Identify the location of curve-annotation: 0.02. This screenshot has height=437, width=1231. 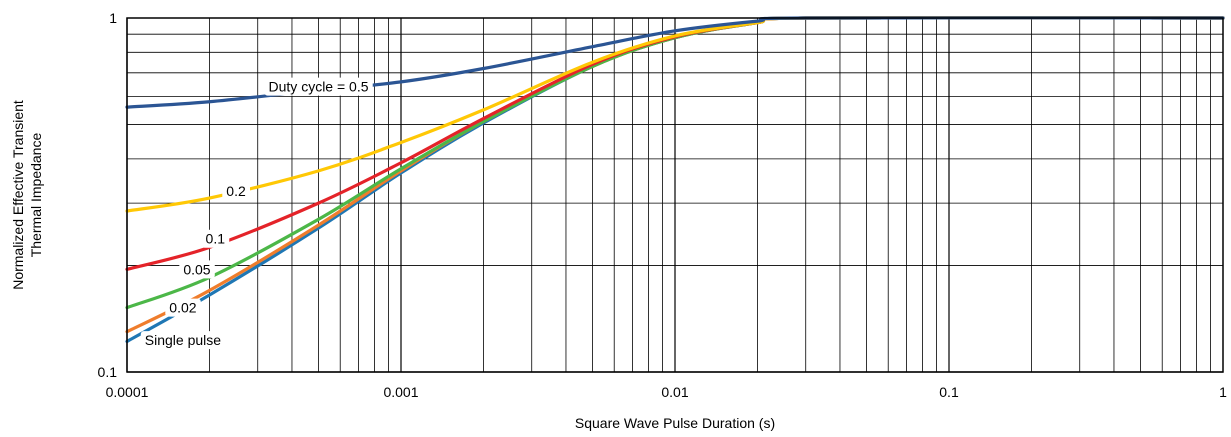
(182, 308).